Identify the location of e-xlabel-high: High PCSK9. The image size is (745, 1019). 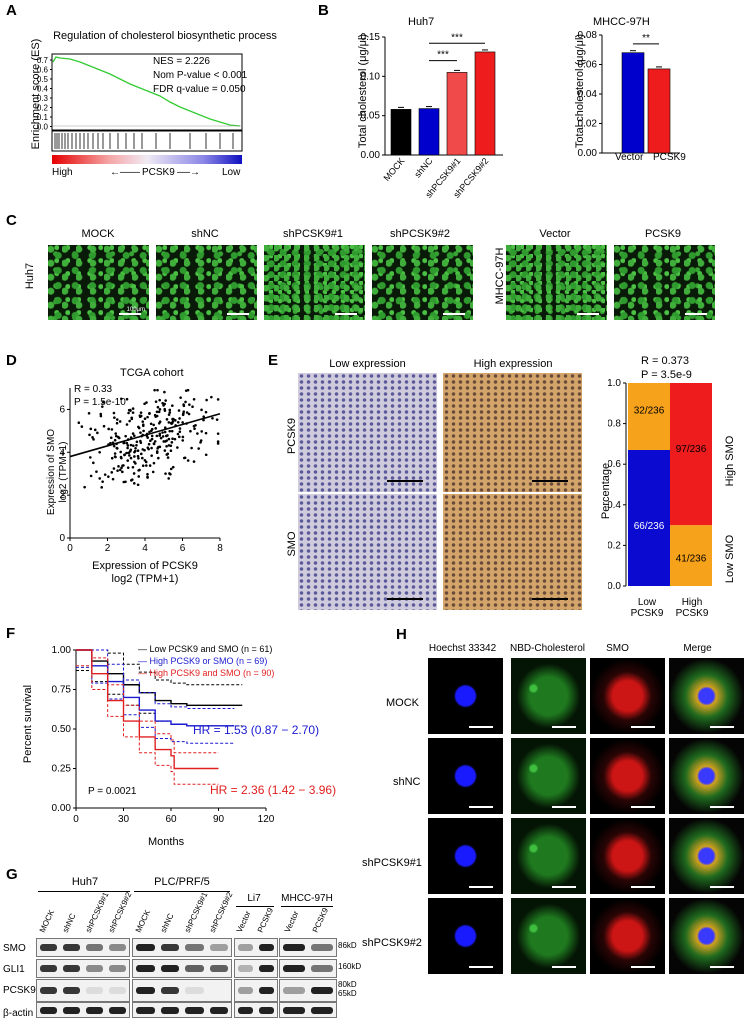
(692, 608).